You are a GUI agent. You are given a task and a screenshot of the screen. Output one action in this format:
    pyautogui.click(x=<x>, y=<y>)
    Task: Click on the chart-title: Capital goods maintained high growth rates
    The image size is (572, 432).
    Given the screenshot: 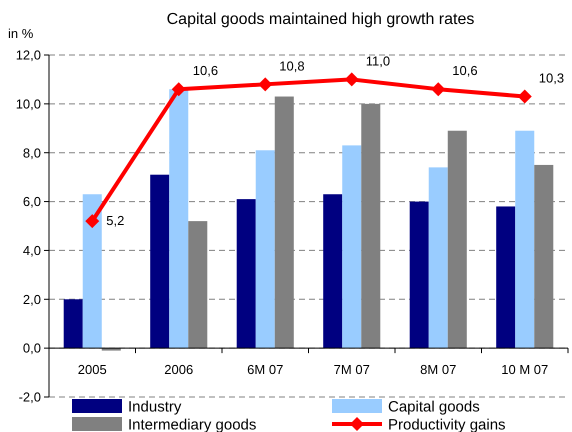 What is the action you would take?
    pyautogui.click(x=320, y=19)
    